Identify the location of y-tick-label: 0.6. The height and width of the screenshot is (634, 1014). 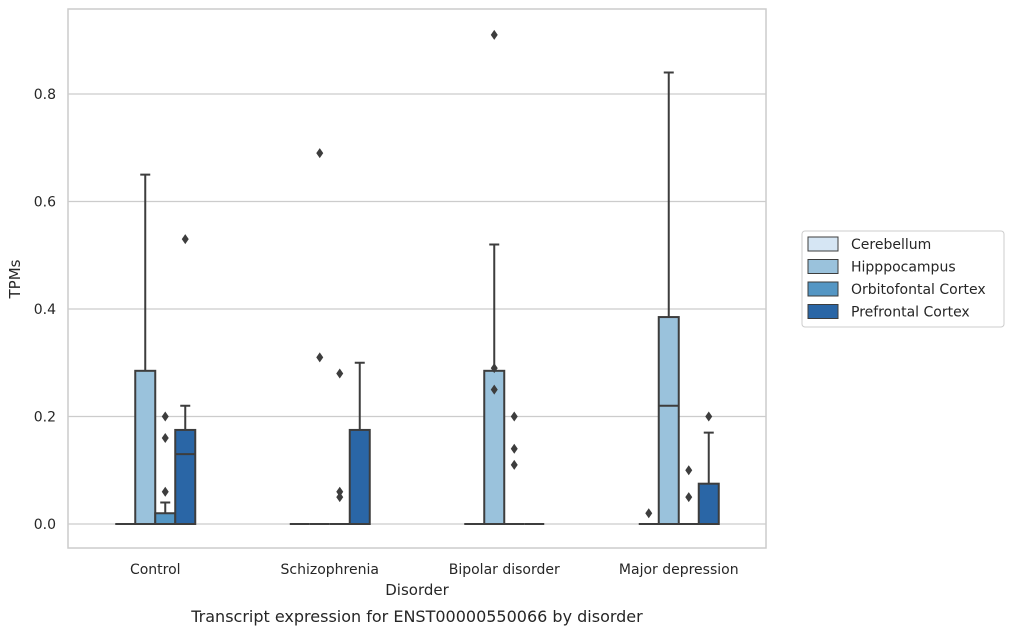
(45, 203).